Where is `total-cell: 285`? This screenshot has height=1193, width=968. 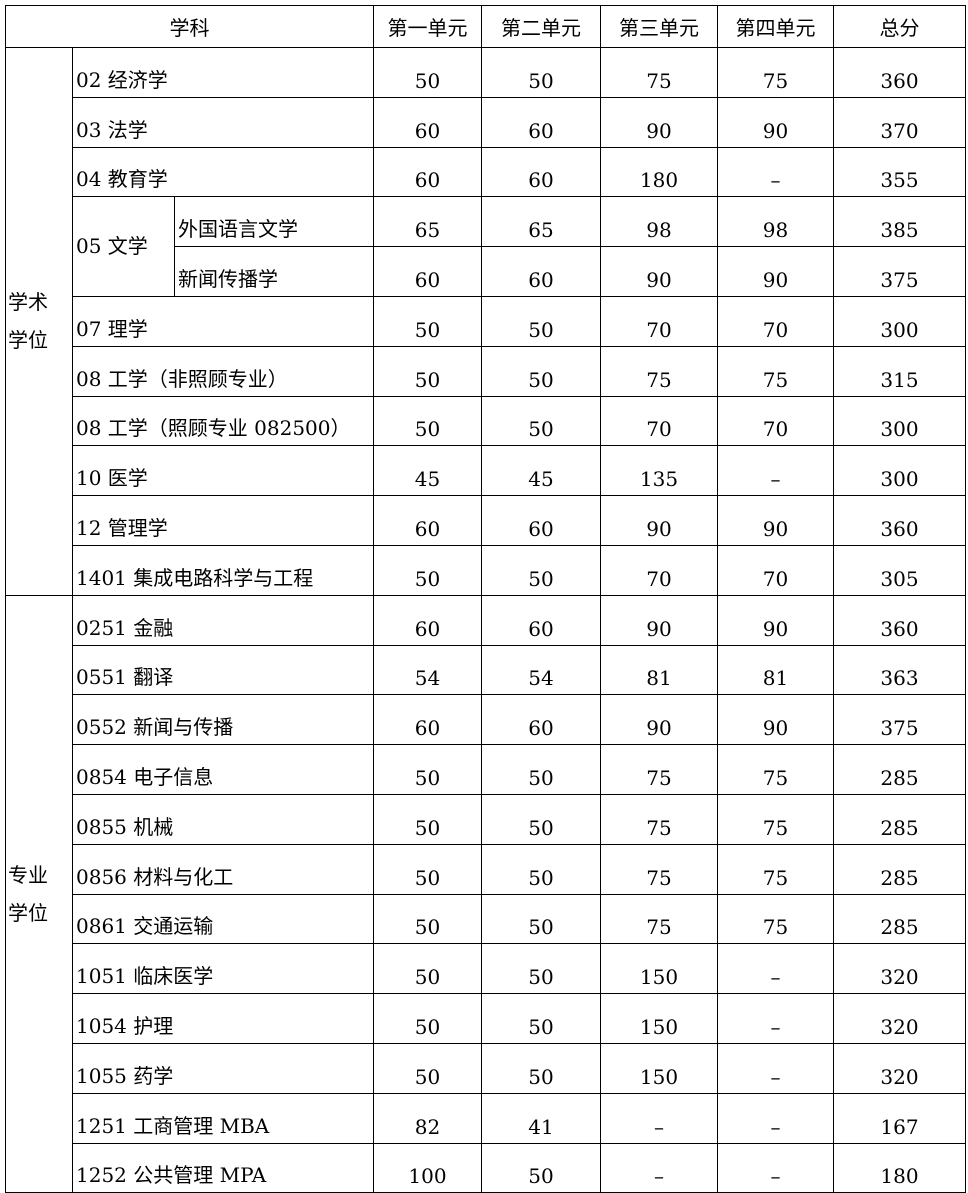 total-cell: 285 is located at coordinates (899, 769).